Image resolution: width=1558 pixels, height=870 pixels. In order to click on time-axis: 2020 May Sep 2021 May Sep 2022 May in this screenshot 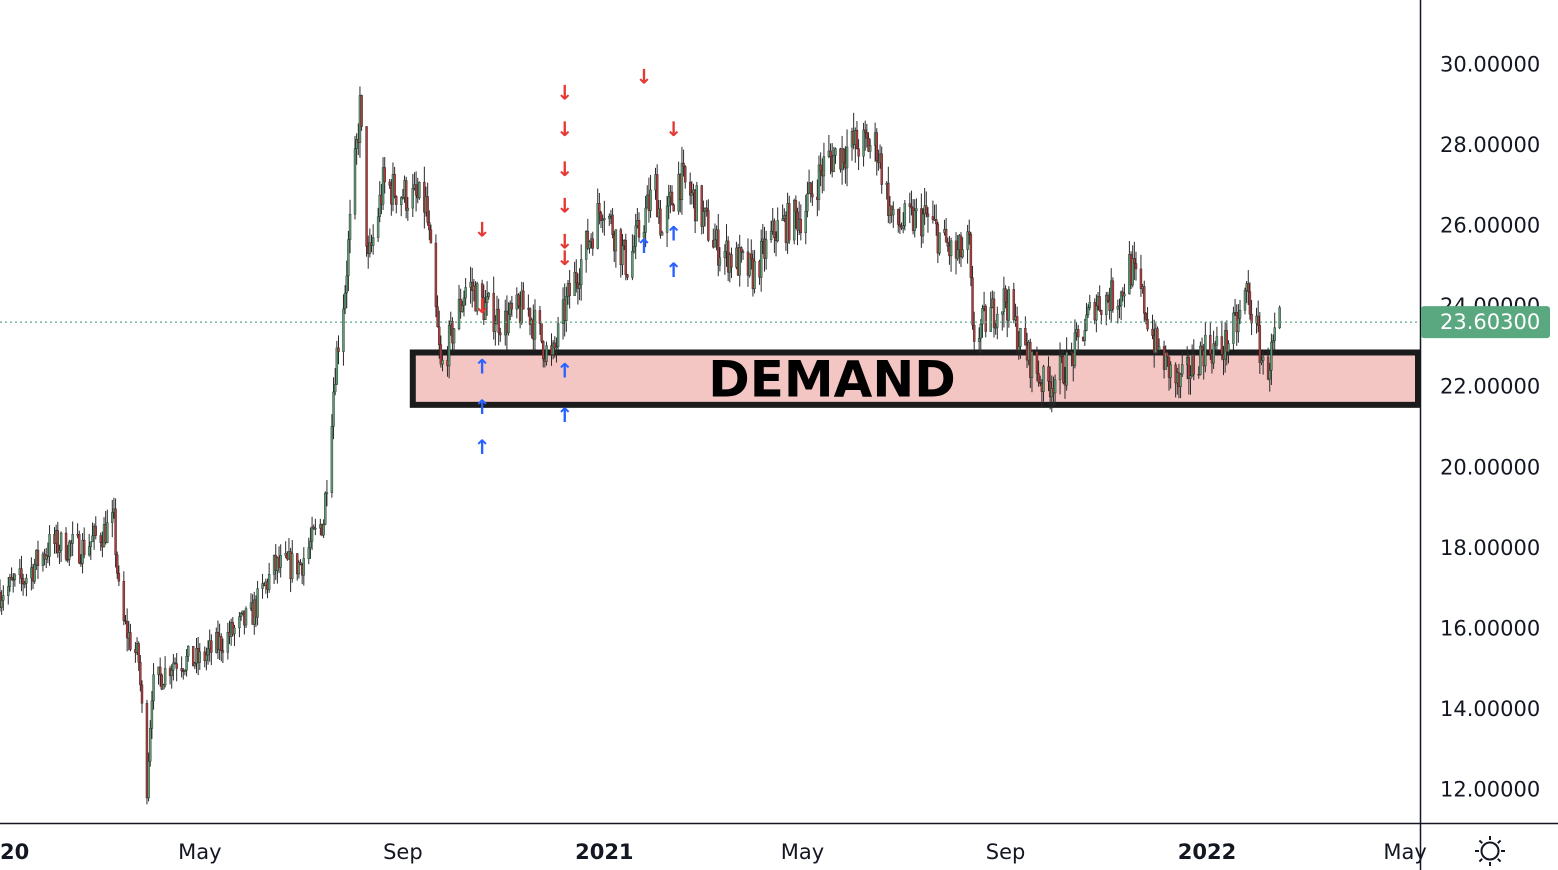, I will do `click(713, 852)`.